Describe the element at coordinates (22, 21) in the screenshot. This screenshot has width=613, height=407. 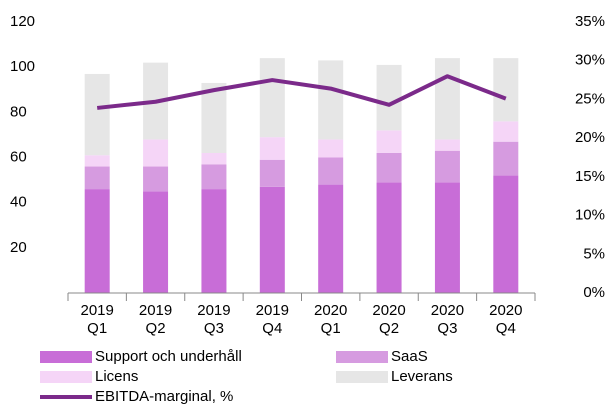
I see `y-tick-label: 120` at that location.